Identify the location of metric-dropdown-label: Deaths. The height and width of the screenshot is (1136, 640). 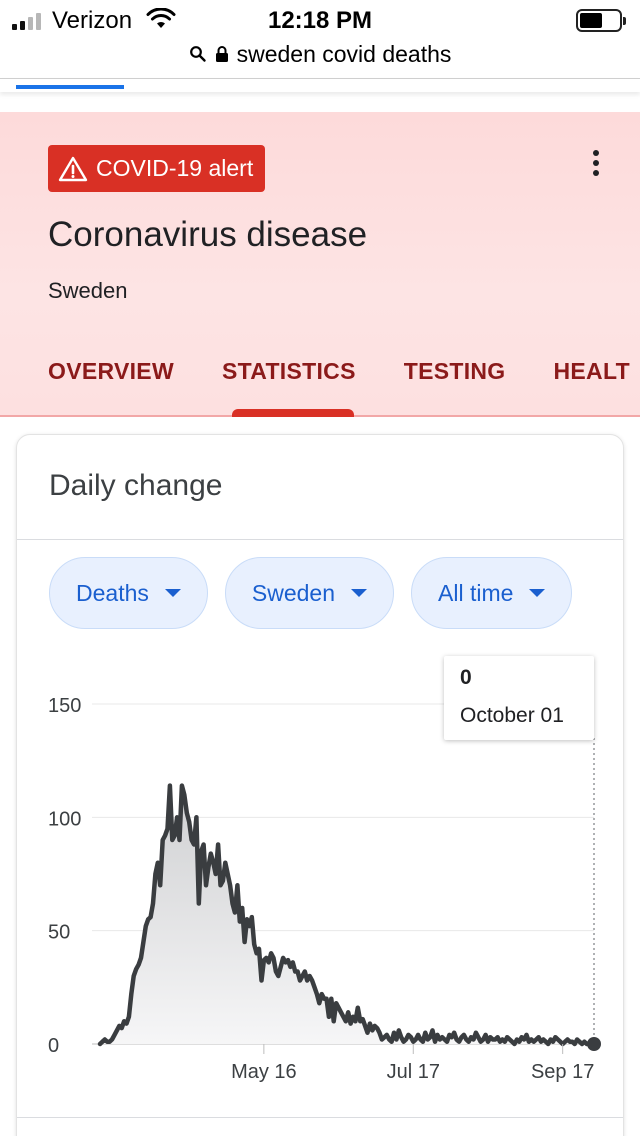
(112, 592).